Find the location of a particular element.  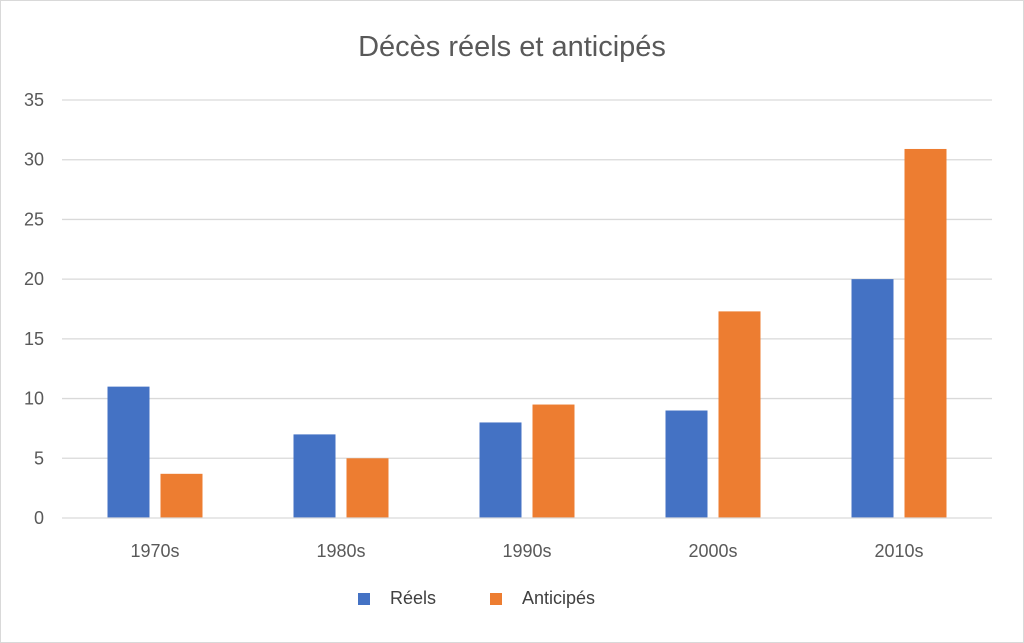

x-tick-label: 1990s is located at coordinates (526, 551).